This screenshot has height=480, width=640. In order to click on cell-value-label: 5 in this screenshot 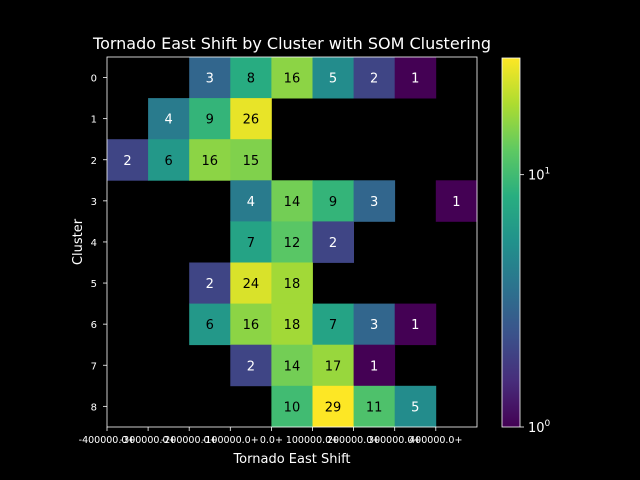, I will do `click(333, 79)`.